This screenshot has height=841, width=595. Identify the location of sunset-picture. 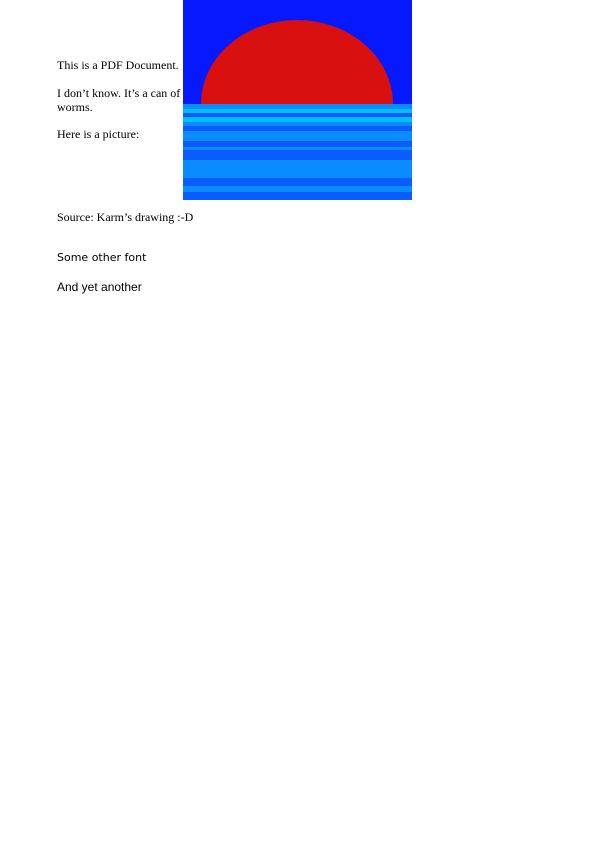
(297, 100).